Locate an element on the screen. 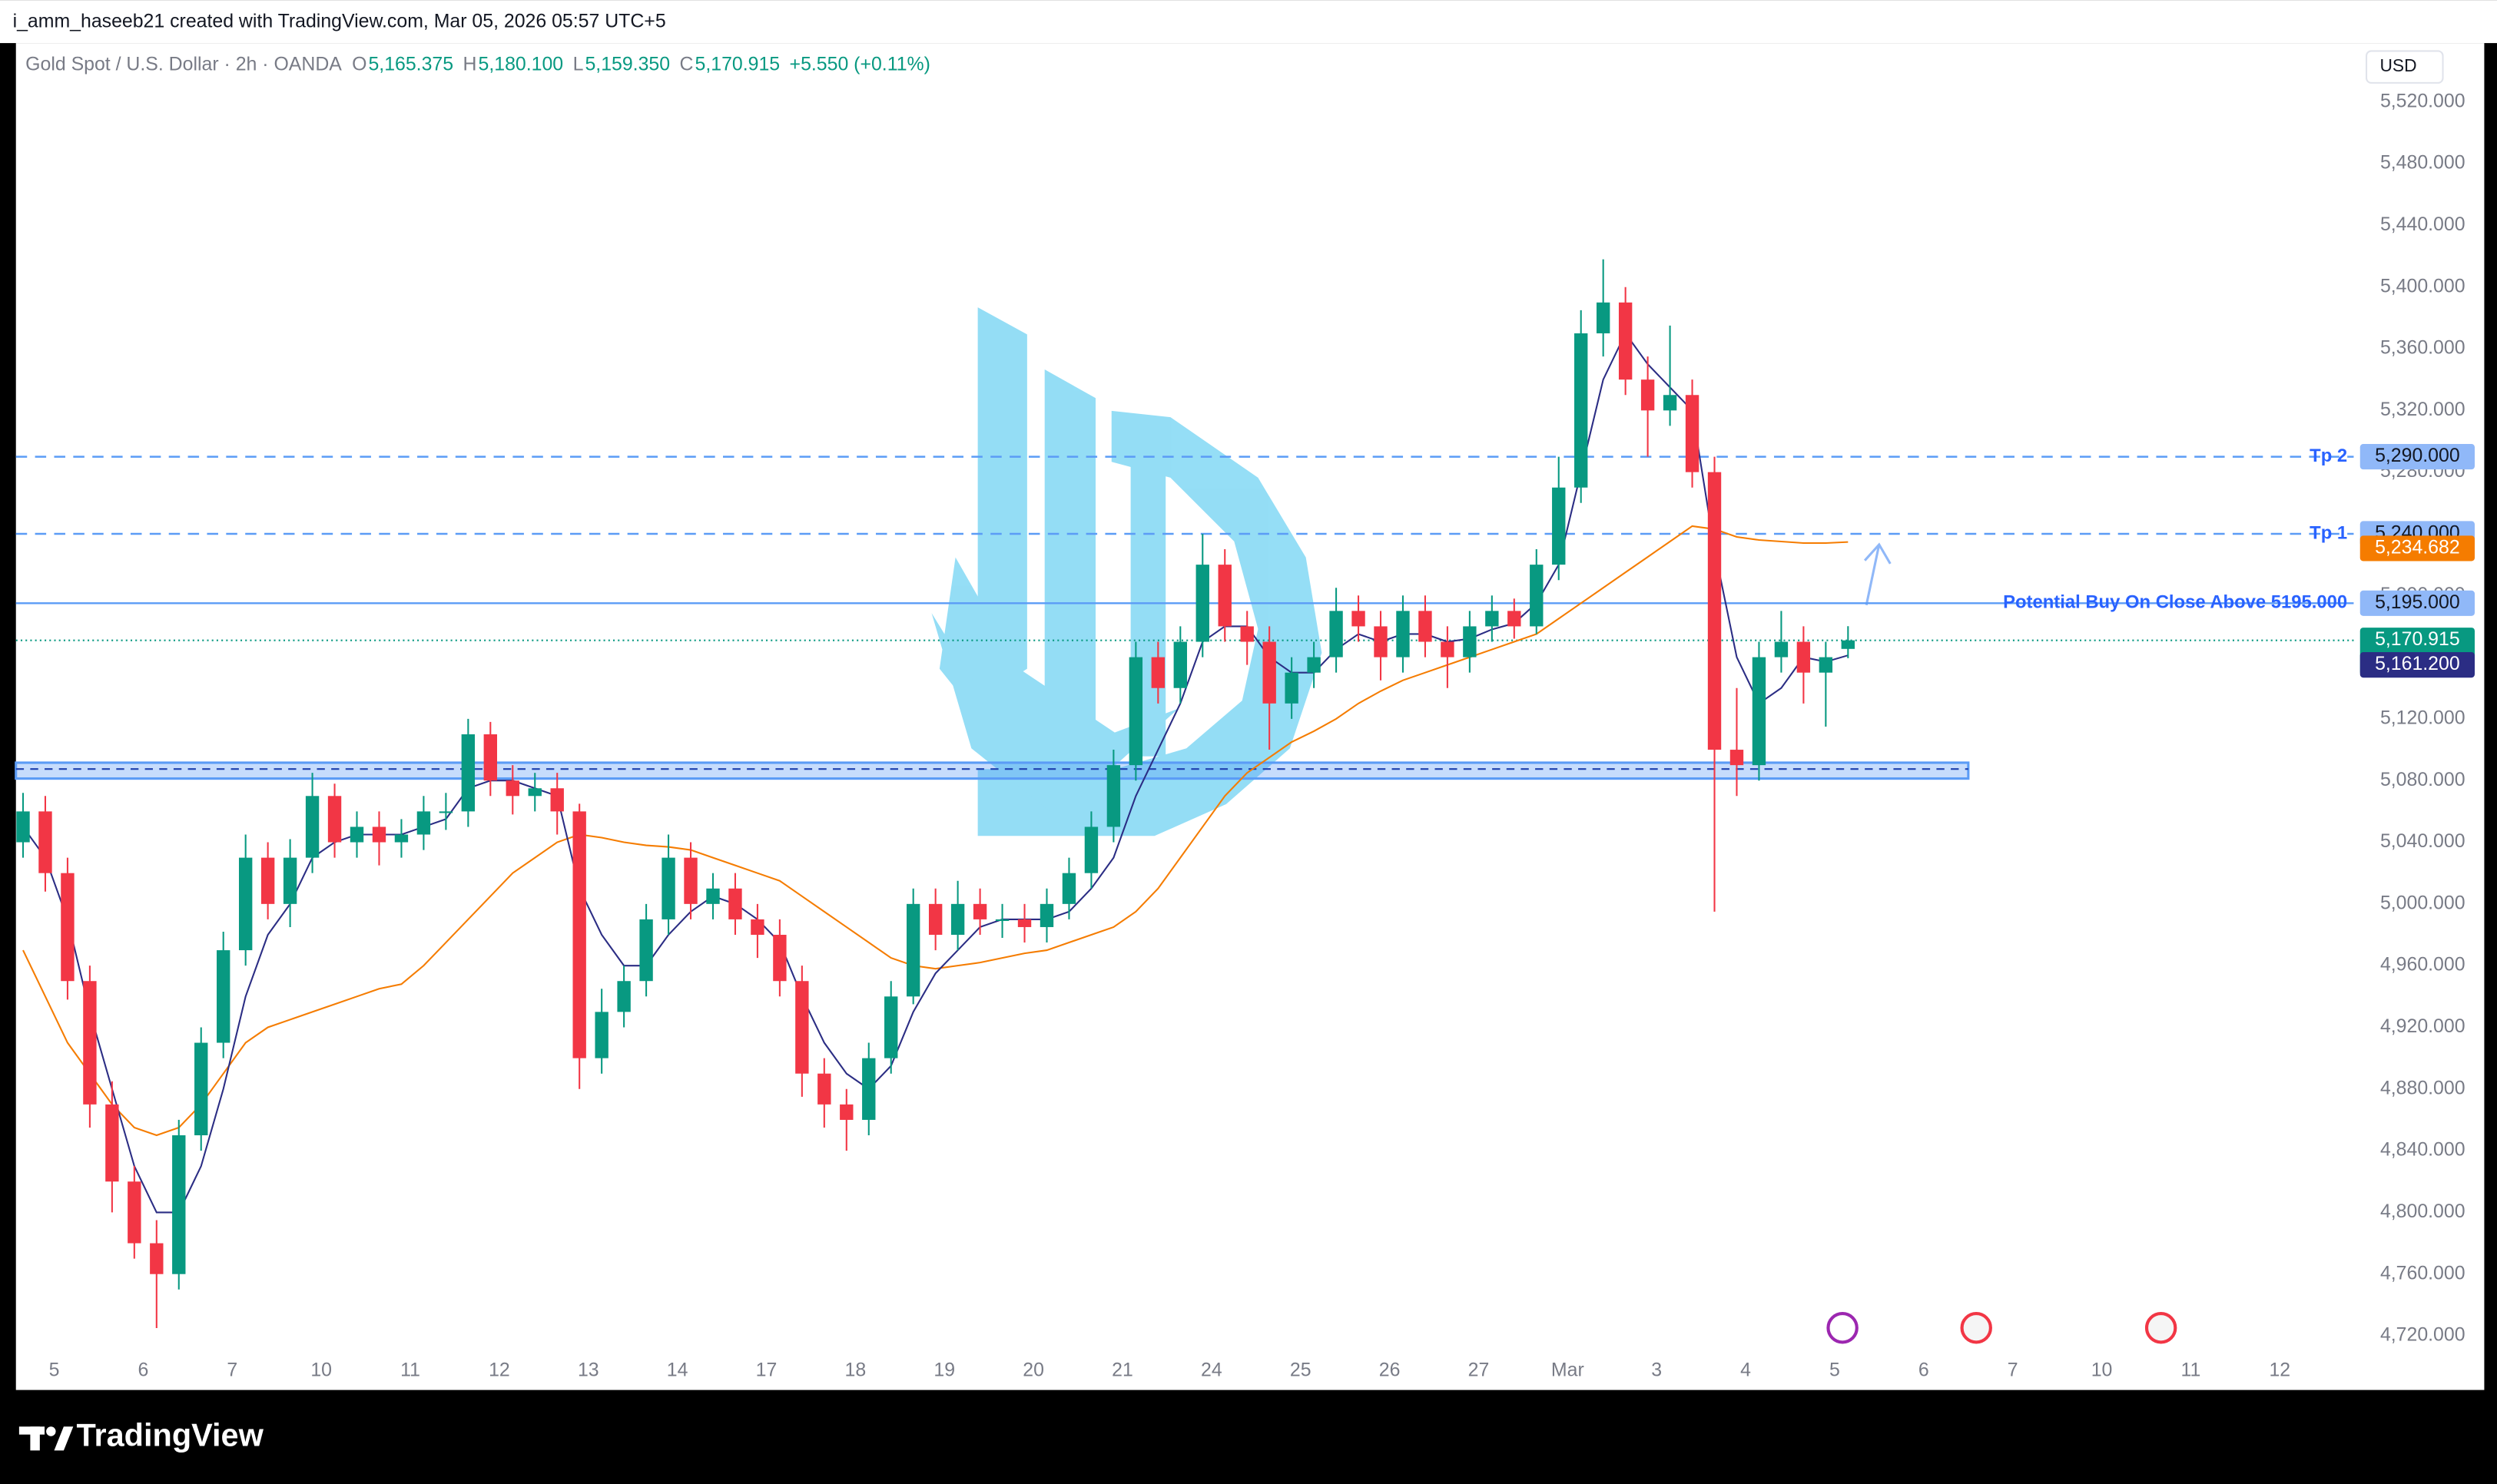 This screenshot has width=2497, height=1484. y-tick-label: 4,880.000 is located at coordinates (2422, 1087).